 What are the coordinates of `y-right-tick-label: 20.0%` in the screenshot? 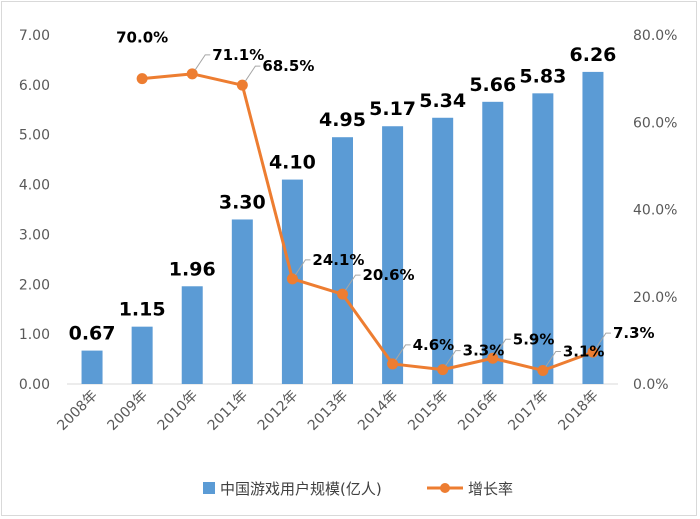 It's located at (655, 298).